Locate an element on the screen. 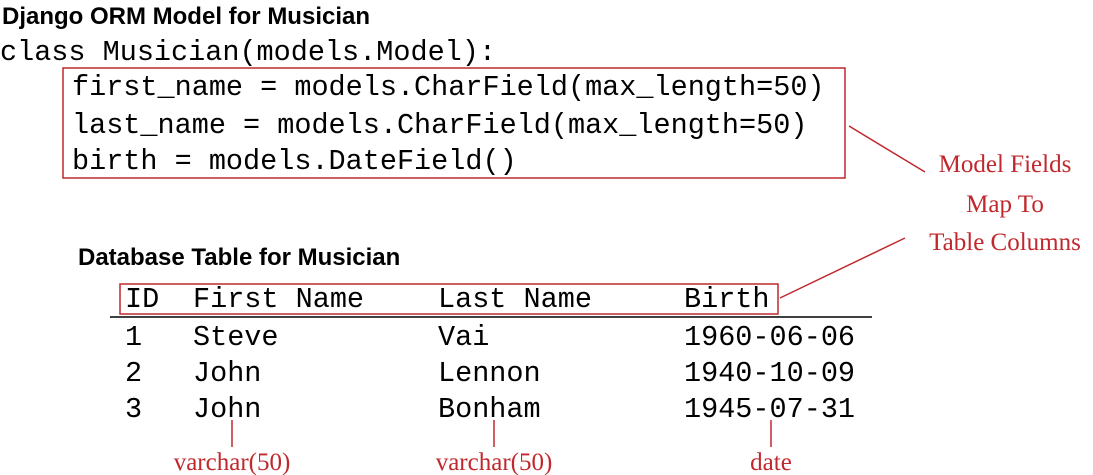 This screenshot has height=475, width=1093. annotation: Table Columns is located at coordinates (1005, 242).